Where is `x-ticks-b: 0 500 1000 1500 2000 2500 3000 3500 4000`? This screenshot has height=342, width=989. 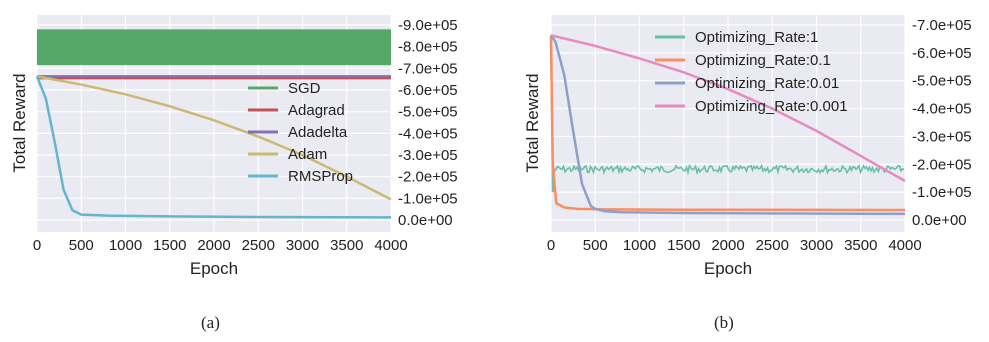
x-ticks-b: 0 500 1000 1500 2000 2500 3000 3500 4000 is located at coordinates (734, 245).